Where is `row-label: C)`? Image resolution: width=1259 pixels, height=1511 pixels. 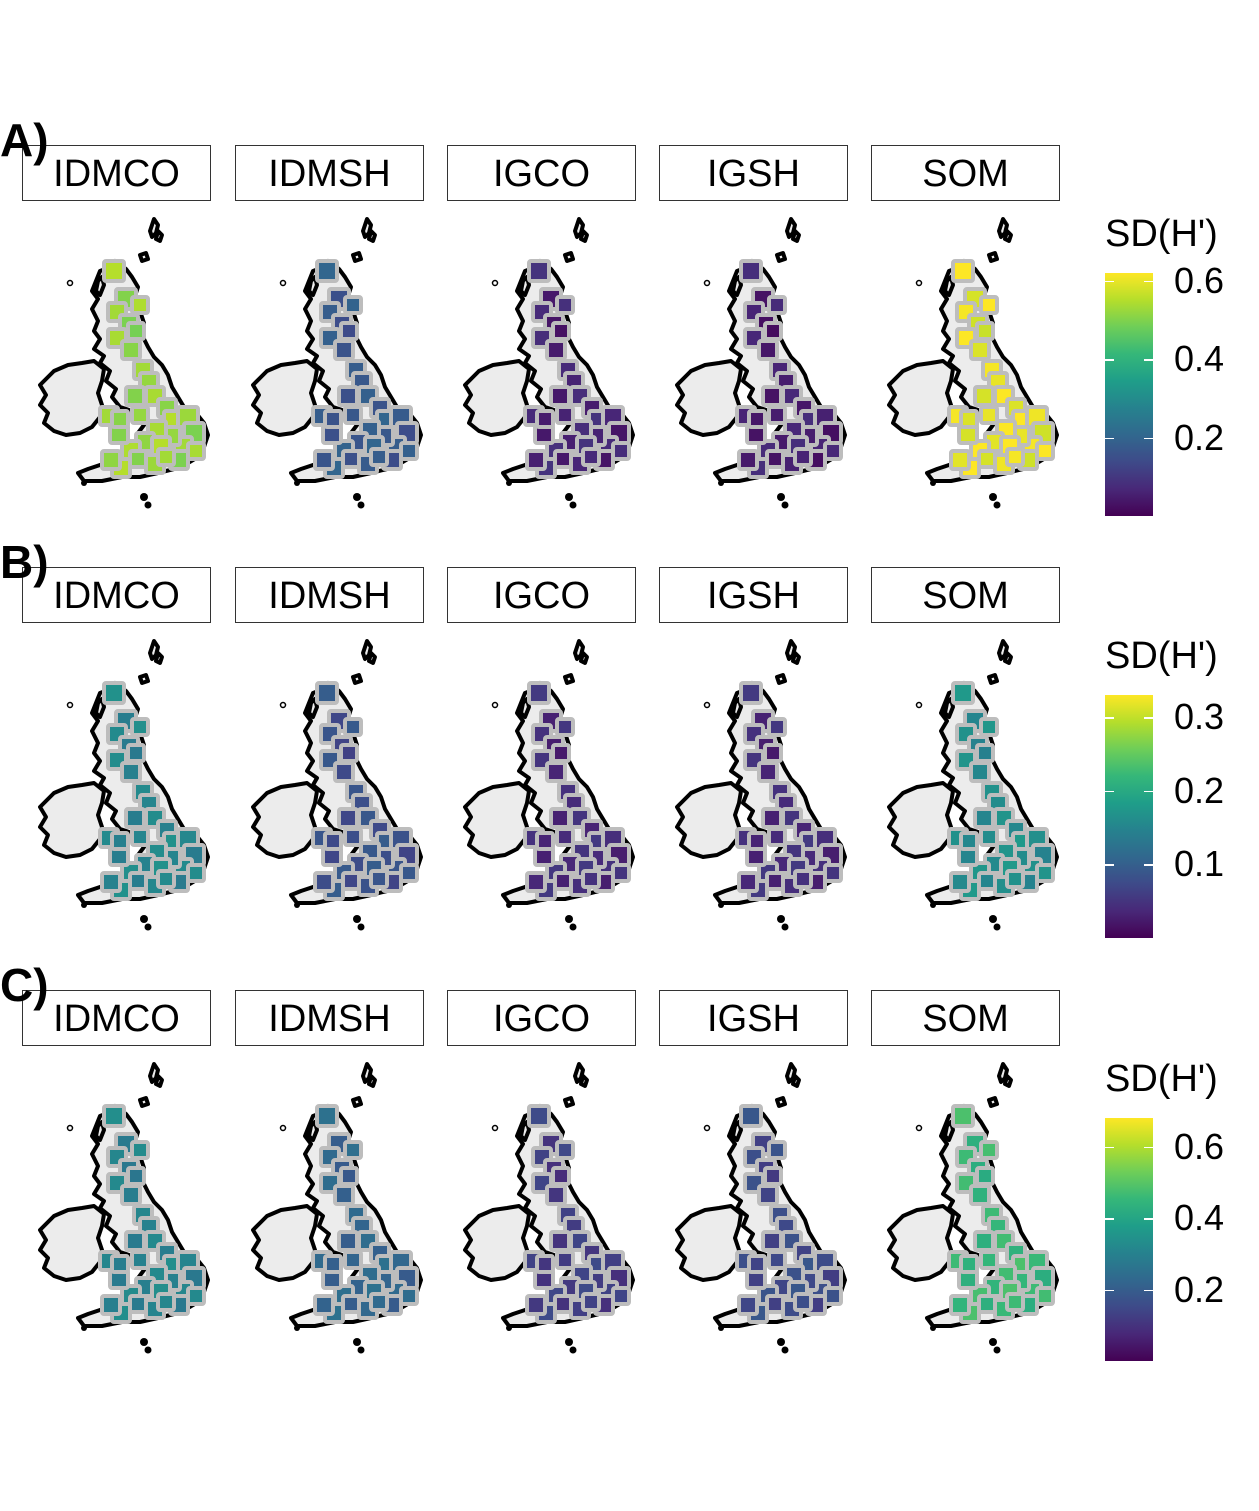 row-label: C) is located at coordinates (24, 985).